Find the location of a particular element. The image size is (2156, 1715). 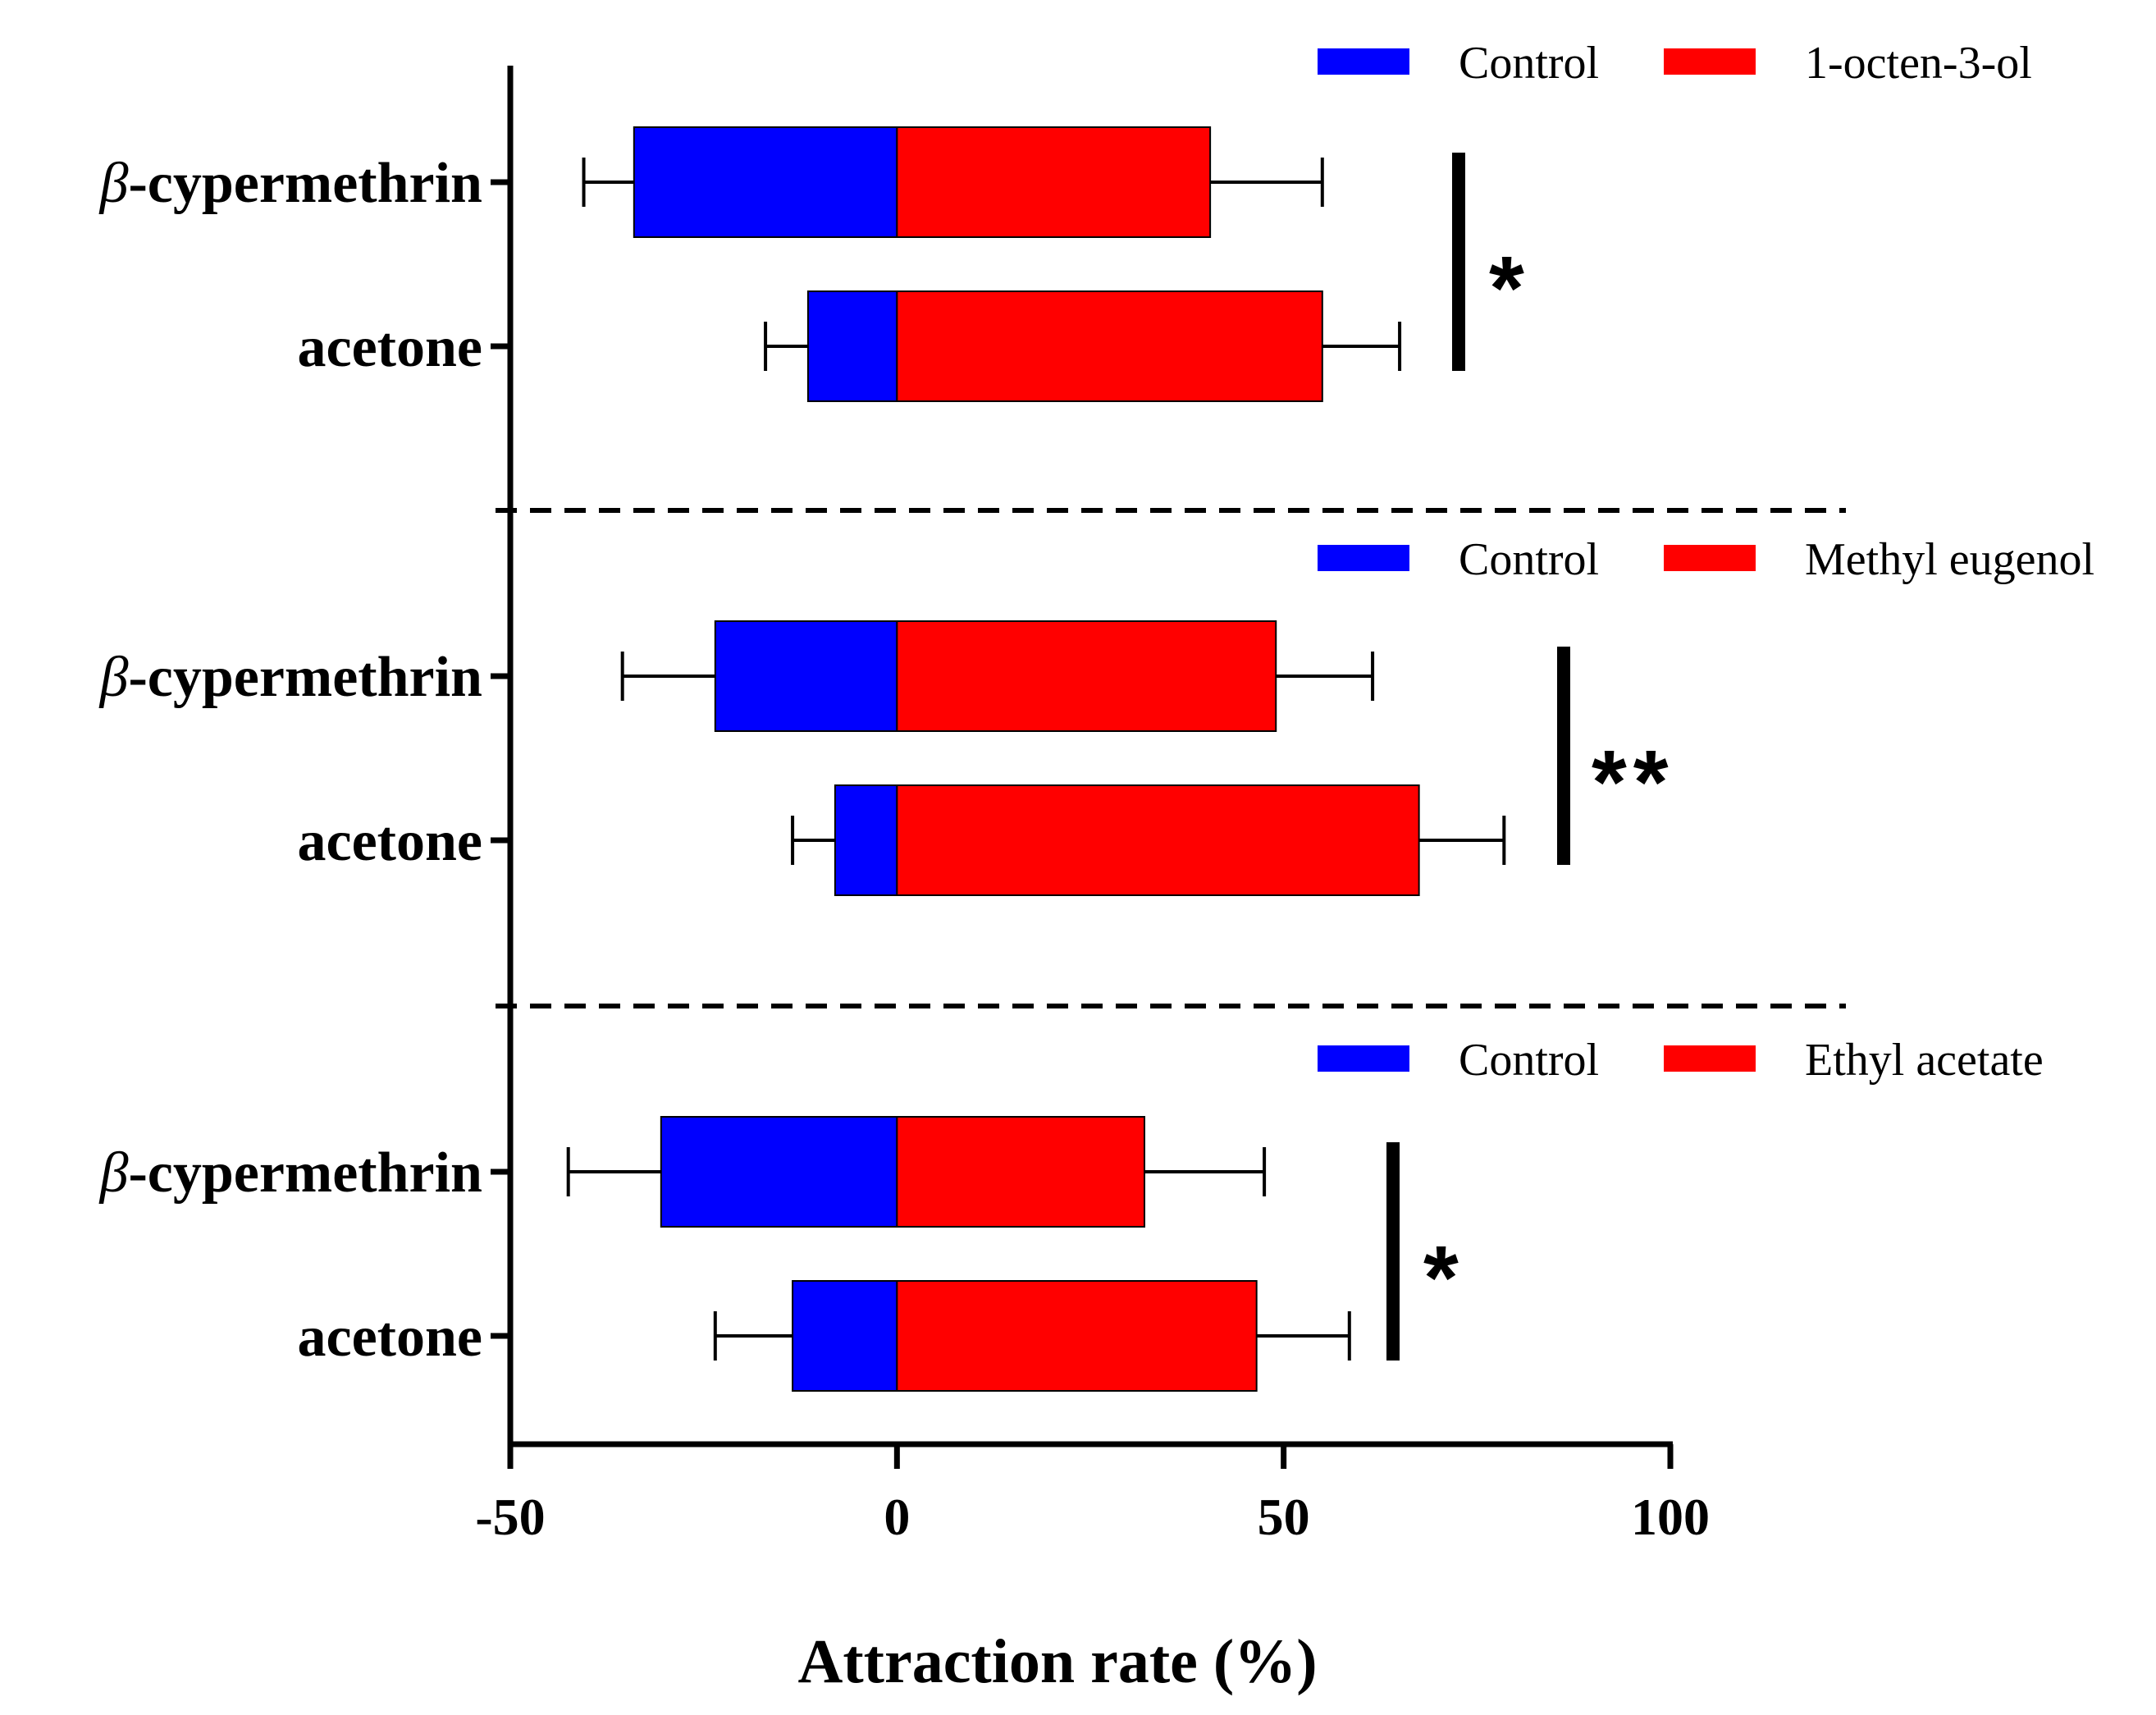

legend-label-treatment: Methyl eugenol is located at coordinates (1950, 560).